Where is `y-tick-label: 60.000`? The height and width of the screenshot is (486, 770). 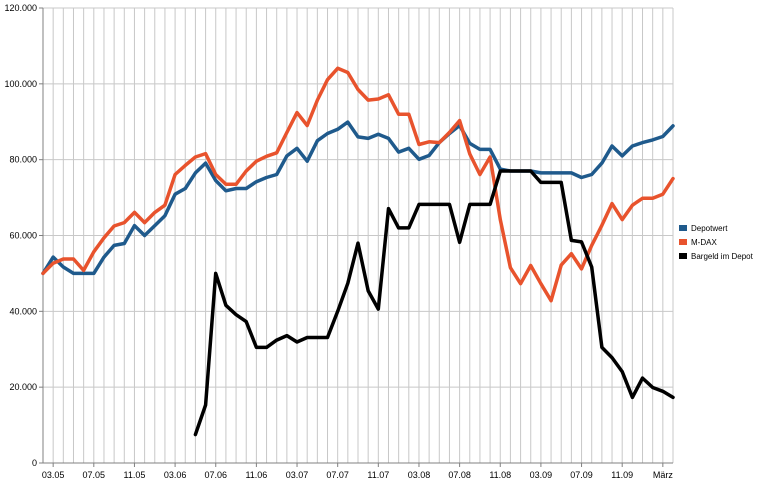
y-tick-label: 60.000 is located at coordinates (23, 236).